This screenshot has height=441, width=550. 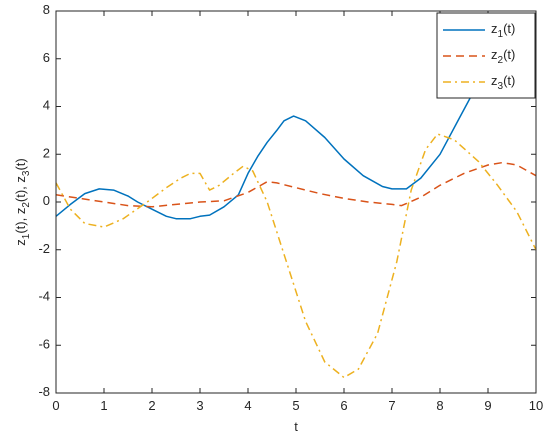 I want to click on y-tick-label: -2, so click(x=44, y=248).